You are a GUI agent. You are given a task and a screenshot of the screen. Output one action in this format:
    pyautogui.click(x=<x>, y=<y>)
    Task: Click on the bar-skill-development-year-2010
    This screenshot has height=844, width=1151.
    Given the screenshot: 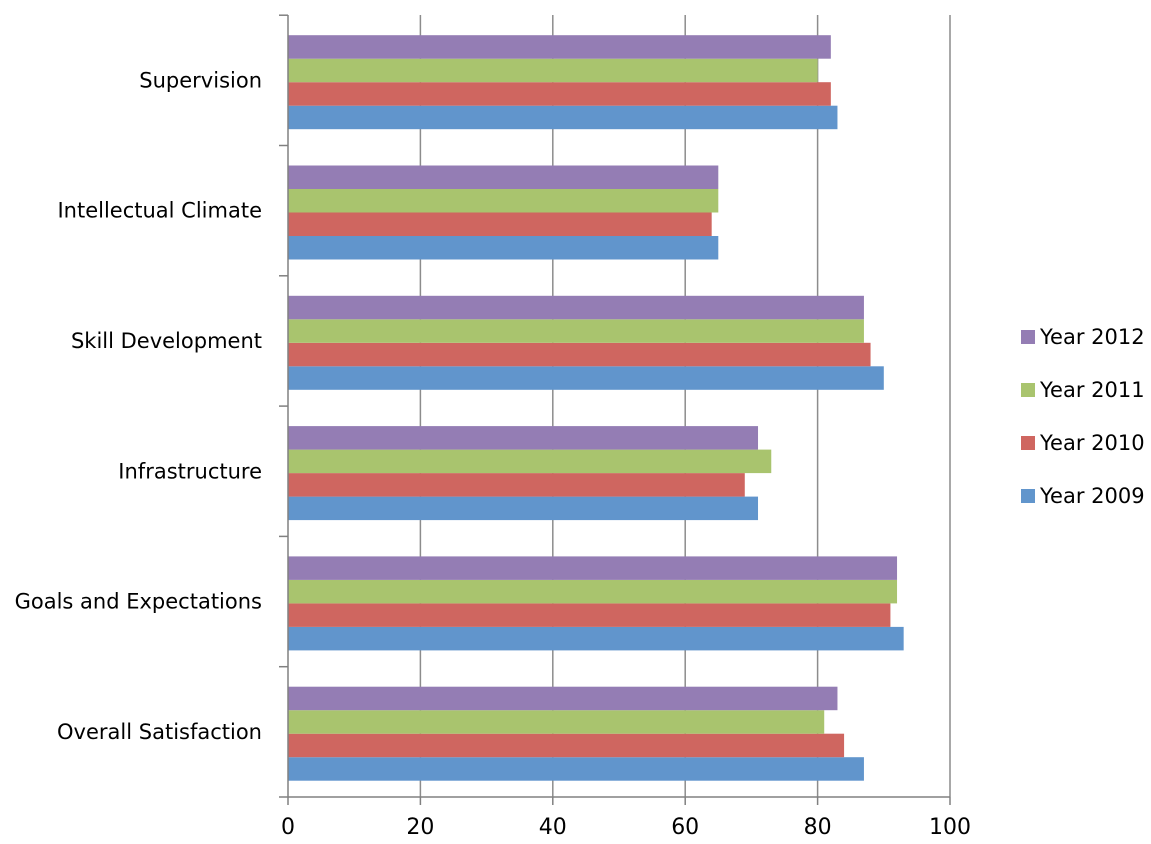 What is the action you would take?
    pyautogui.click(x=579, y=354)
    